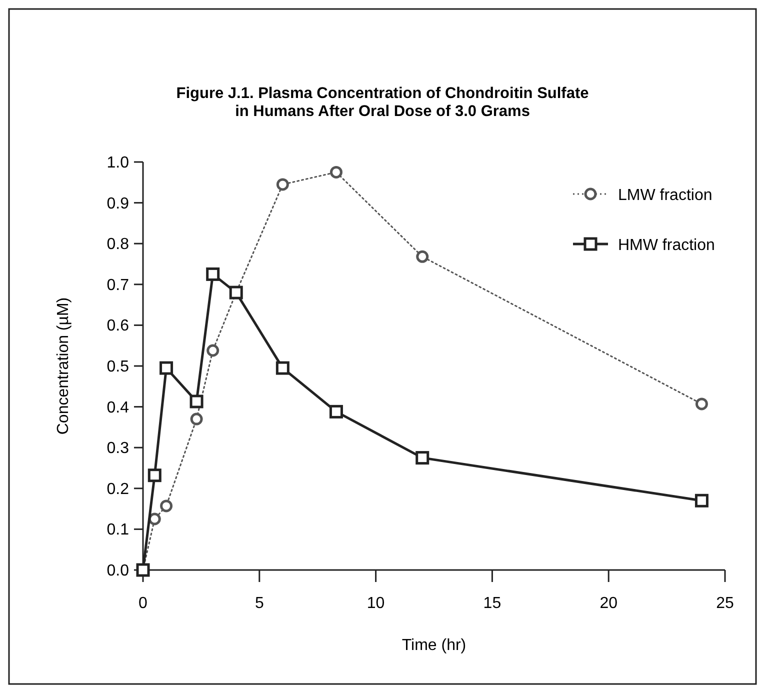  Describe the element at coordinates (118, 571) in the screenshot. I see `y-tick-label: 0.0` at that location.